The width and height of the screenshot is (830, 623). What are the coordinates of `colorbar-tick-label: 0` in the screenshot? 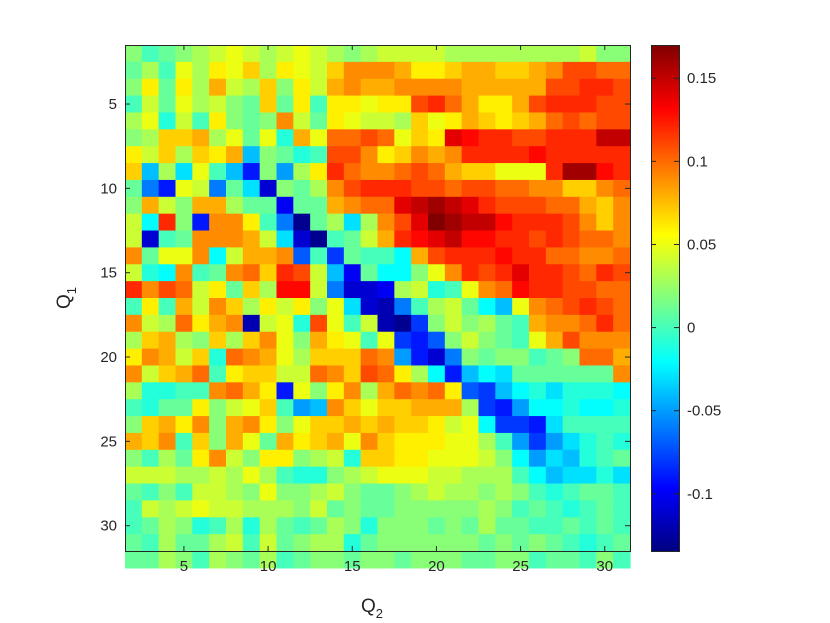 It's located at (691, 328).